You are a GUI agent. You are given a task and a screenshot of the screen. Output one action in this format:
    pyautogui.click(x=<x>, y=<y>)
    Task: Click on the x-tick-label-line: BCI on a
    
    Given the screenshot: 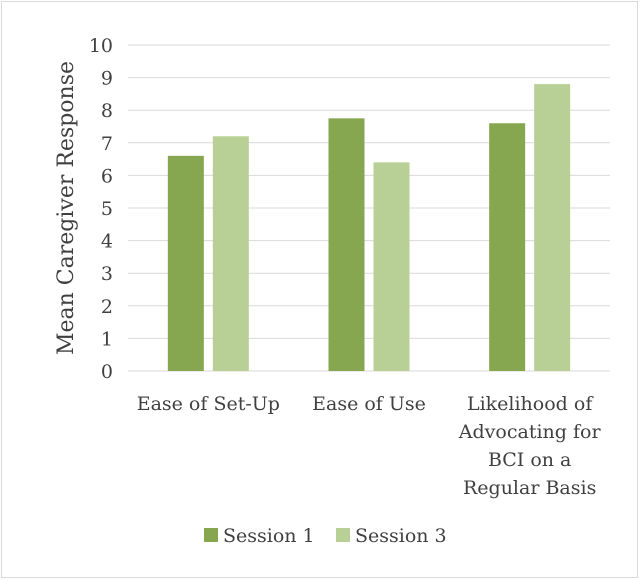 What is the action you would take?
    pyautogui.click(x=529, y=460)
    